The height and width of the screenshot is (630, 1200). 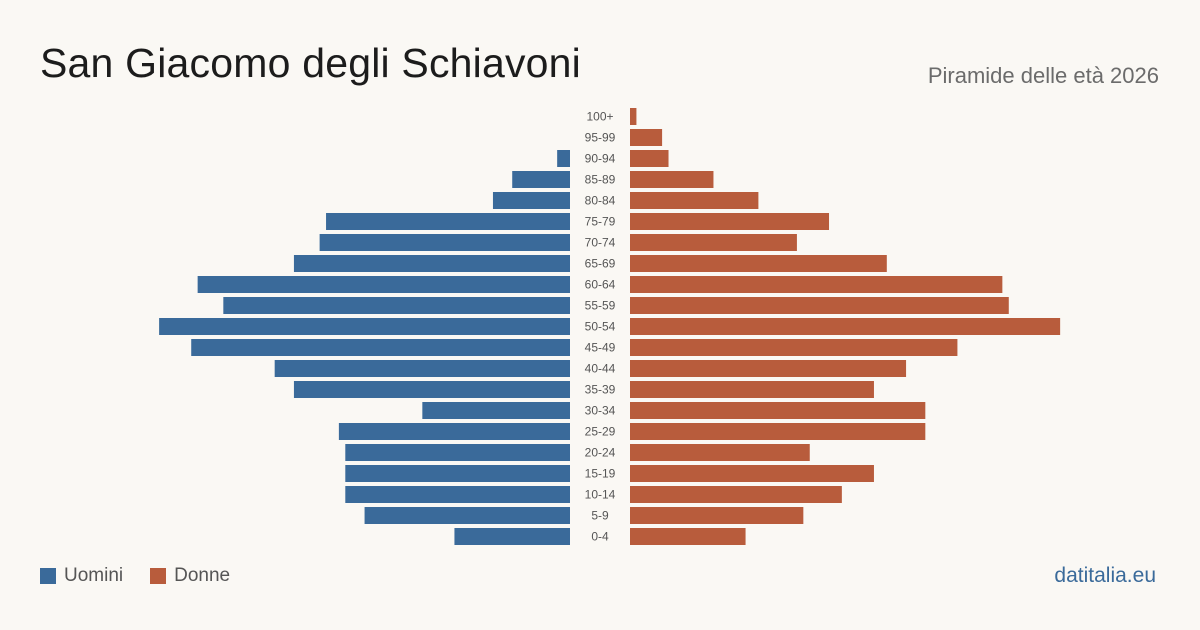 What do you see at coordinates (1105, 575) in the screenshot?
I see `source-link: datitalia.eu` at bounding box center [1105, 575].